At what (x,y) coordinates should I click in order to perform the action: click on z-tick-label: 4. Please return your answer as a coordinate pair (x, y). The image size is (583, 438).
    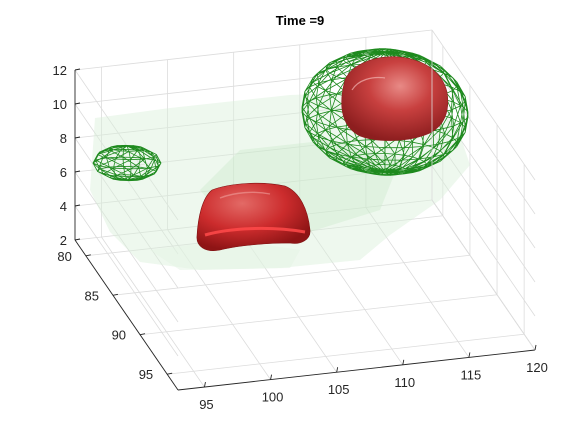
    Looking at the image, I should click on (63, 206).